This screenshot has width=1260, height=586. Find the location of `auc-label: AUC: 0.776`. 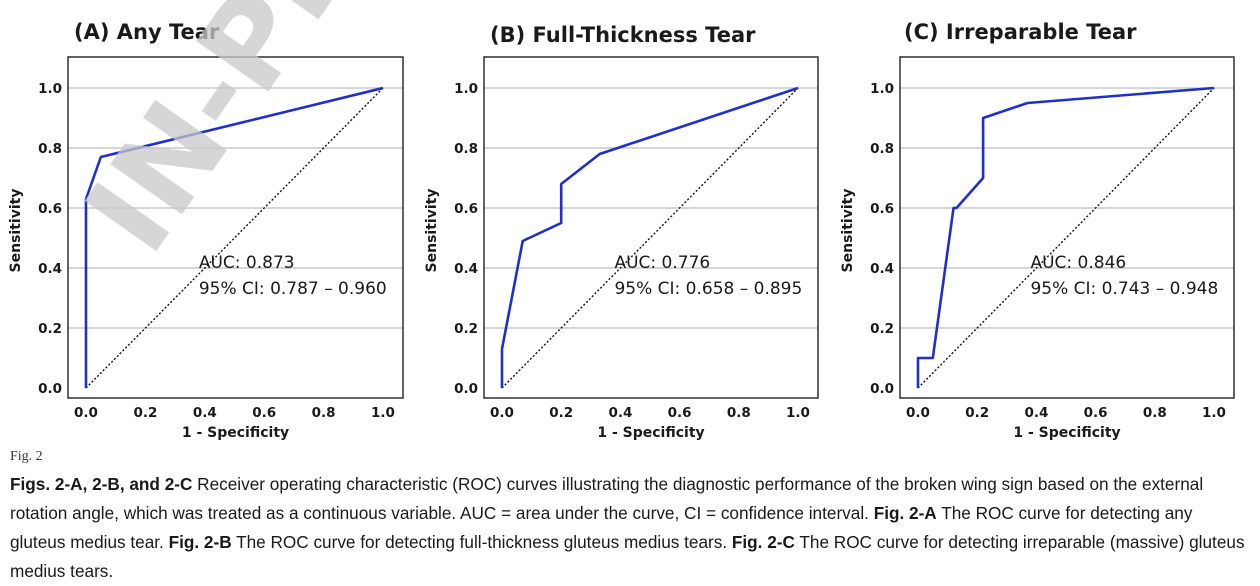

auc-label: AUC: 0.776 is located at coordinates (662, 263).